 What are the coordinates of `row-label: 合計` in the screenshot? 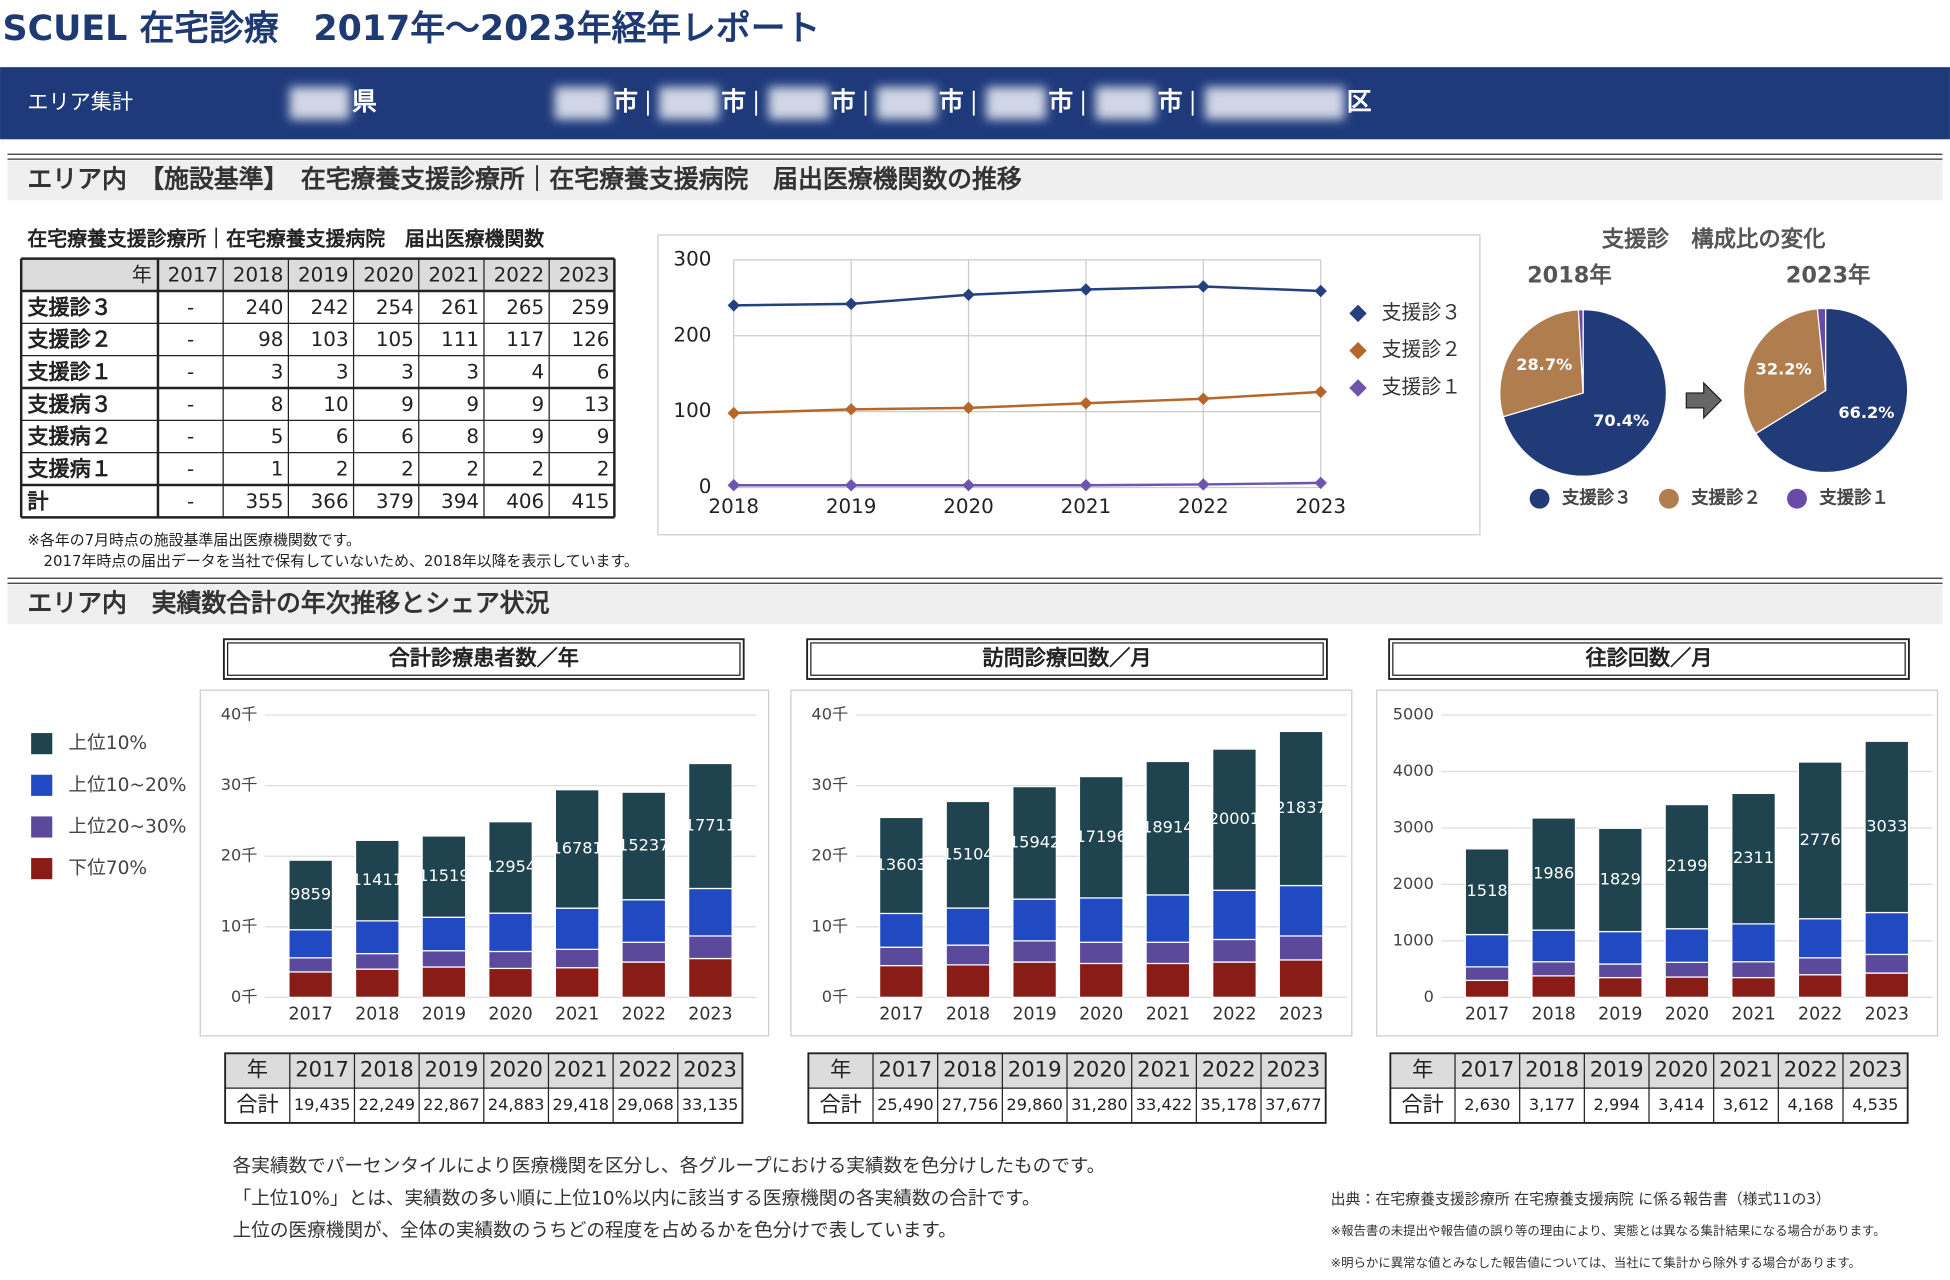 It's located at (257, 1104).